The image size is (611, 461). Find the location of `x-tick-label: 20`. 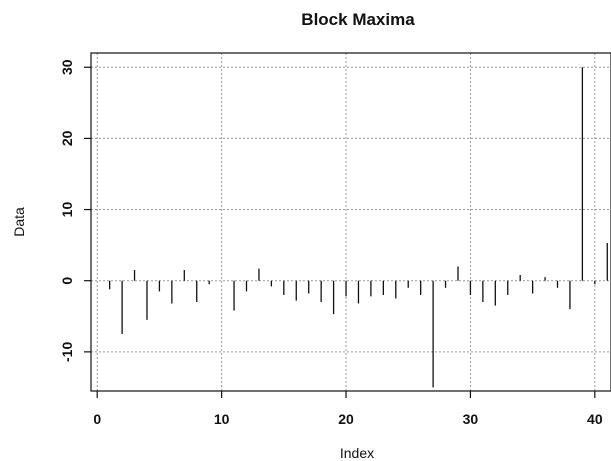

x-tick-label: 20 is located at coordinates (346, 419).